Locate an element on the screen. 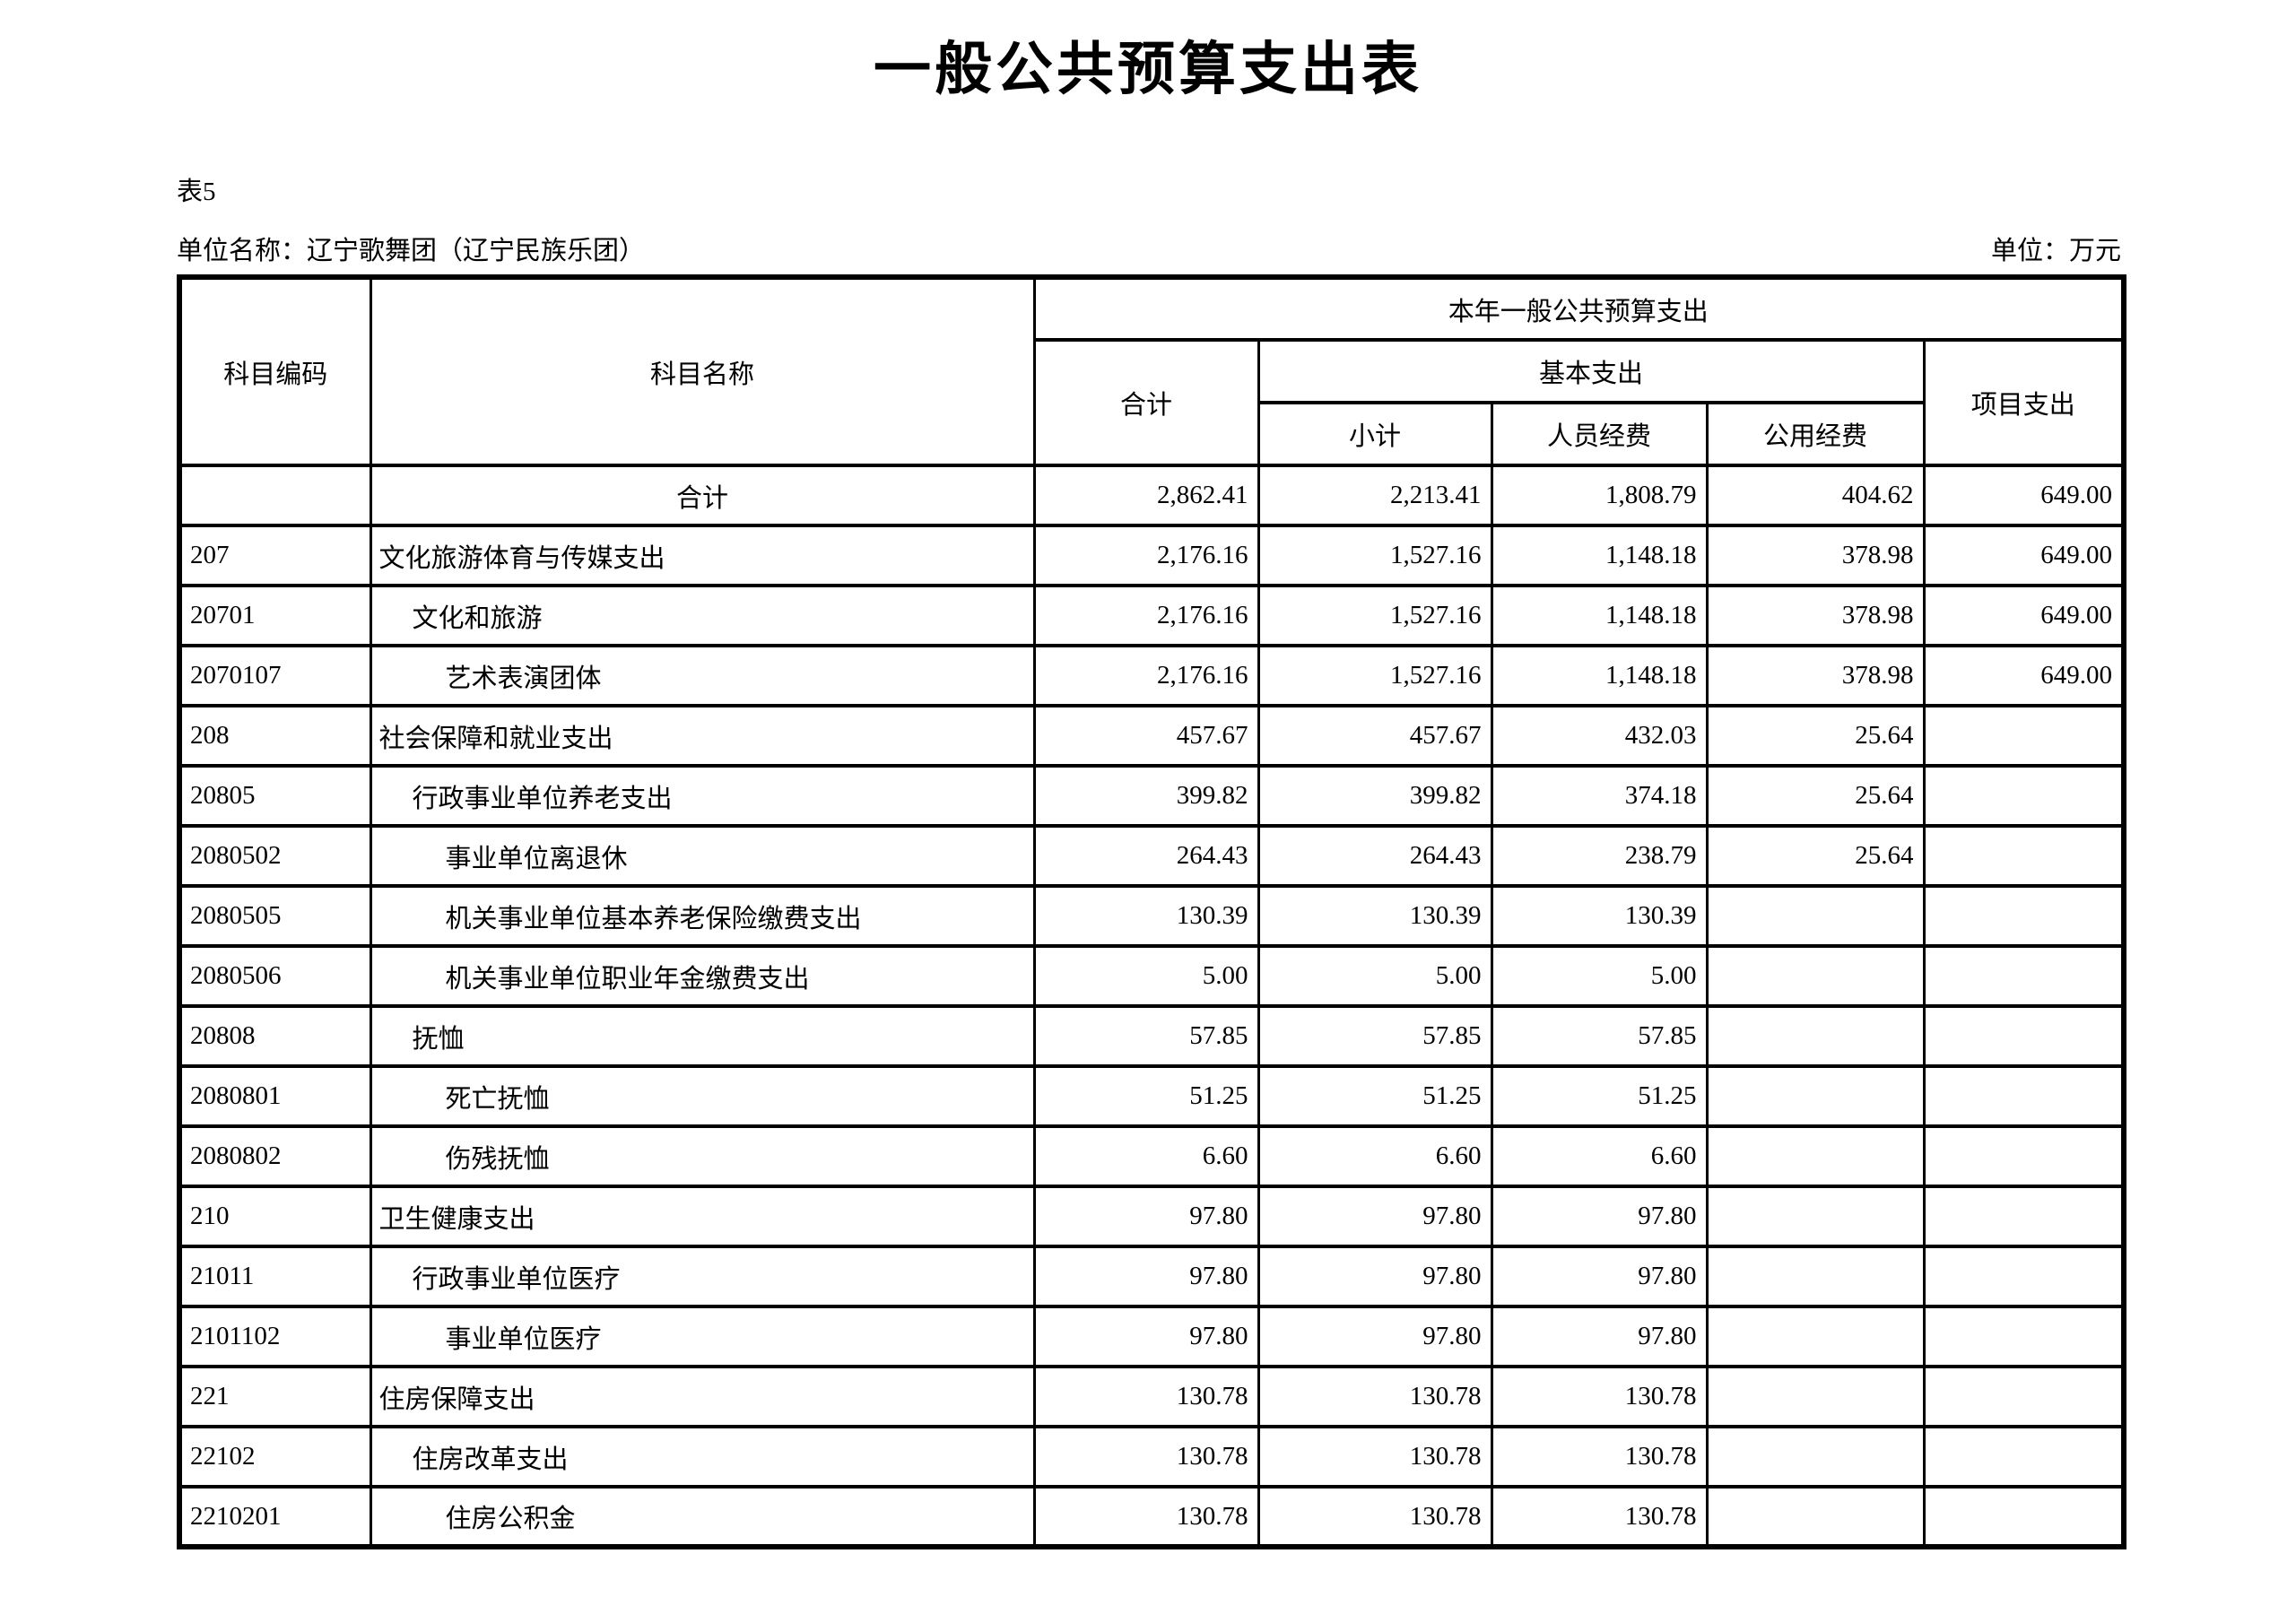 This screenshot has width=2296, height=1623. header-basic-expenditure: 基本支出 is located at coordinates (1591, 371).